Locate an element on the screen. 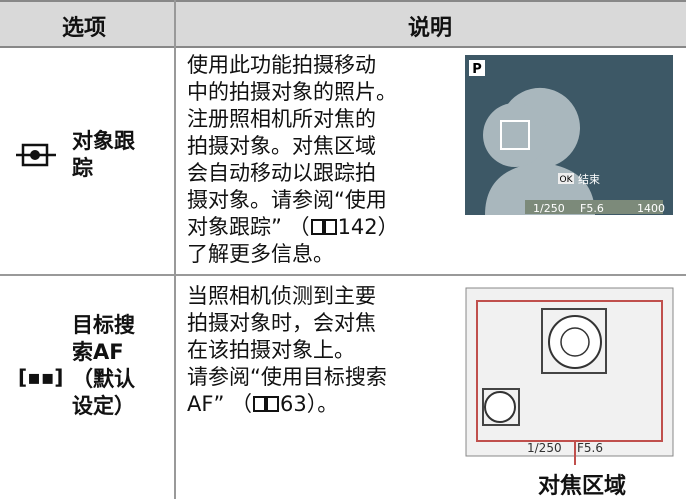 The image size is (686, 500). label-line: 设定） is located at coordinates (103, 406).